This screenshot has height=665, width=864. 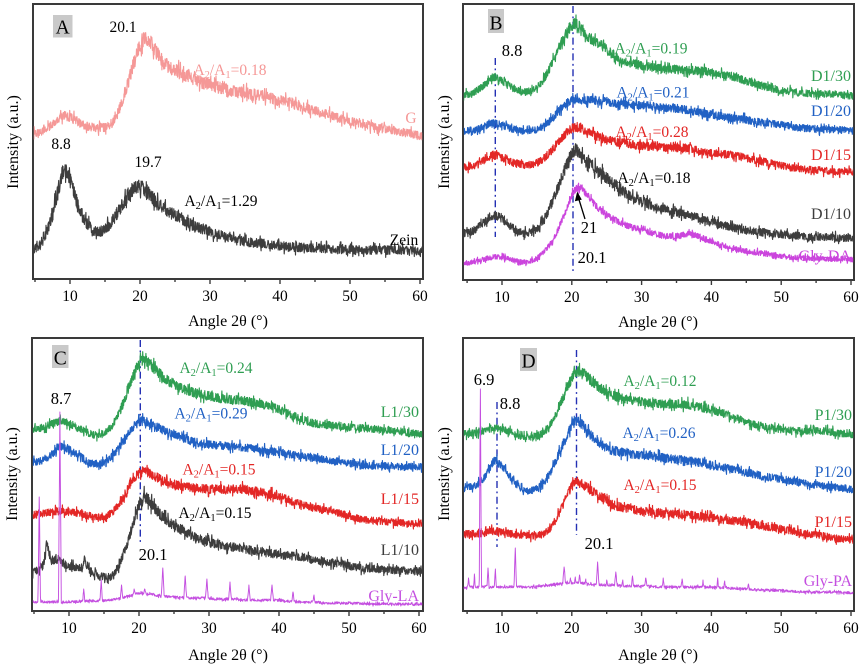 What do you see at coordinates (400, 412) in the screenshot?
I see `svg-text: L1/30` at bounding box center [400, 412].